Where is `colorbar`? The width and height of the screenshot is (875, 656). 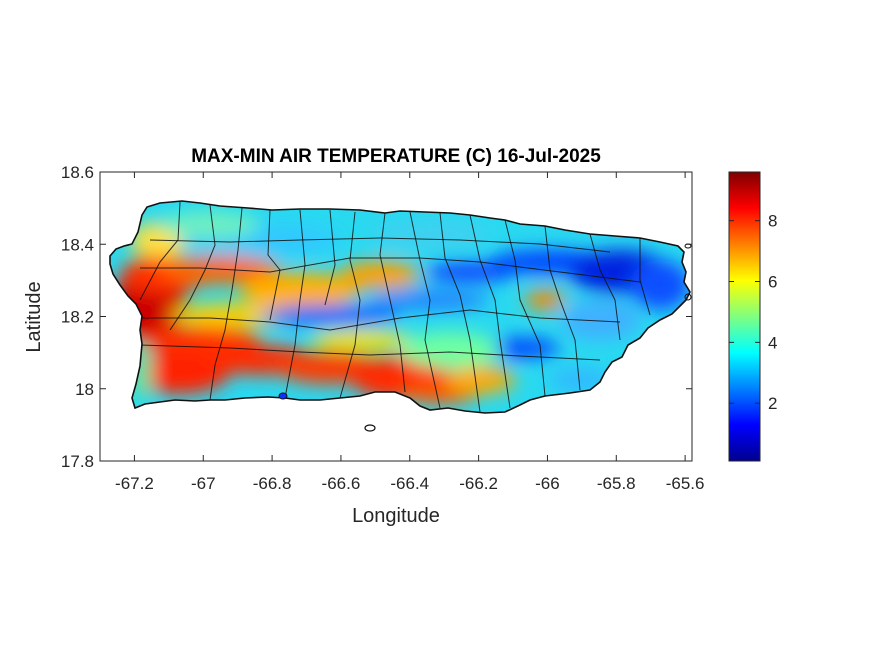 colorbar is located at coordinates (744, 316).